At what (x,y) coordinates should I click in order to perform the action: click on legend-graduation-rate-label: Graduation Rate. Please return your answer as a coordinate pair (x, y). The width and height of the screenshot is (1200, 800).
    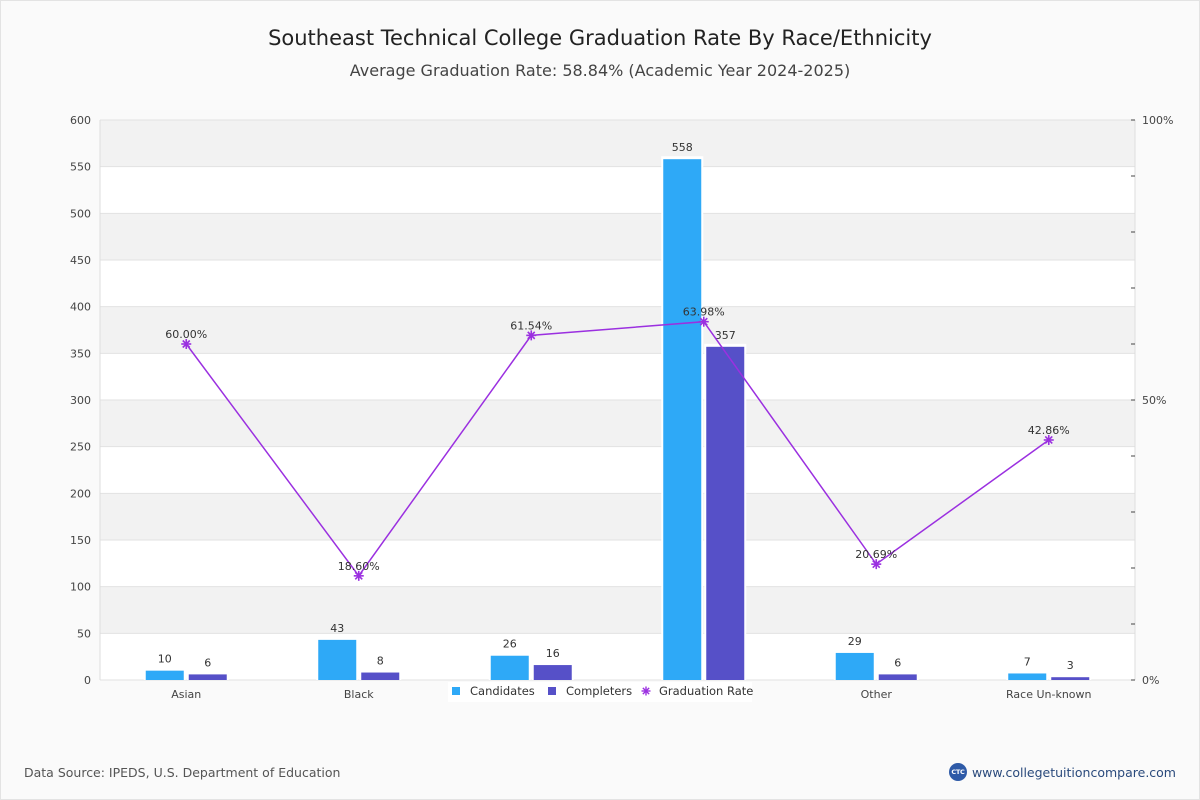
    Looking at the image, I should click on (706, 691).